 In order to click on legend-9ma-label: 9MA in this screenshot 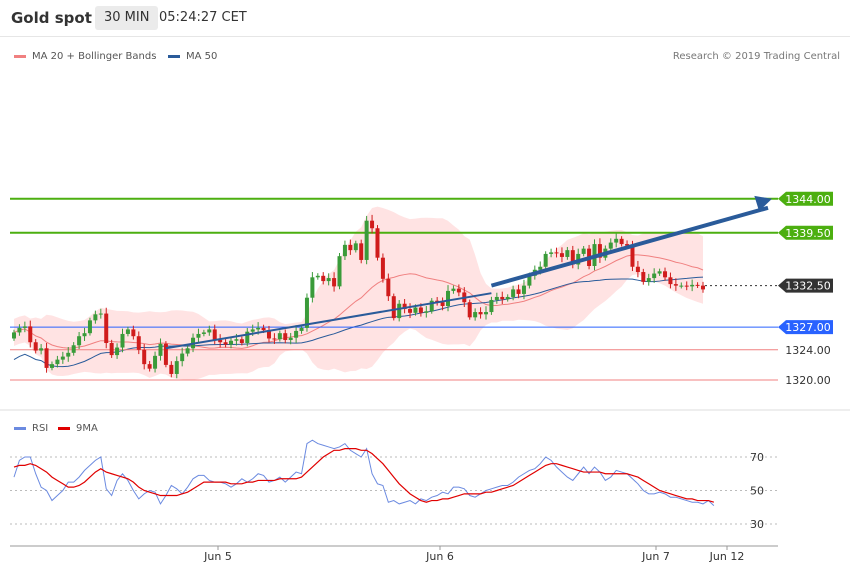, I will do `click(87, 428)`.